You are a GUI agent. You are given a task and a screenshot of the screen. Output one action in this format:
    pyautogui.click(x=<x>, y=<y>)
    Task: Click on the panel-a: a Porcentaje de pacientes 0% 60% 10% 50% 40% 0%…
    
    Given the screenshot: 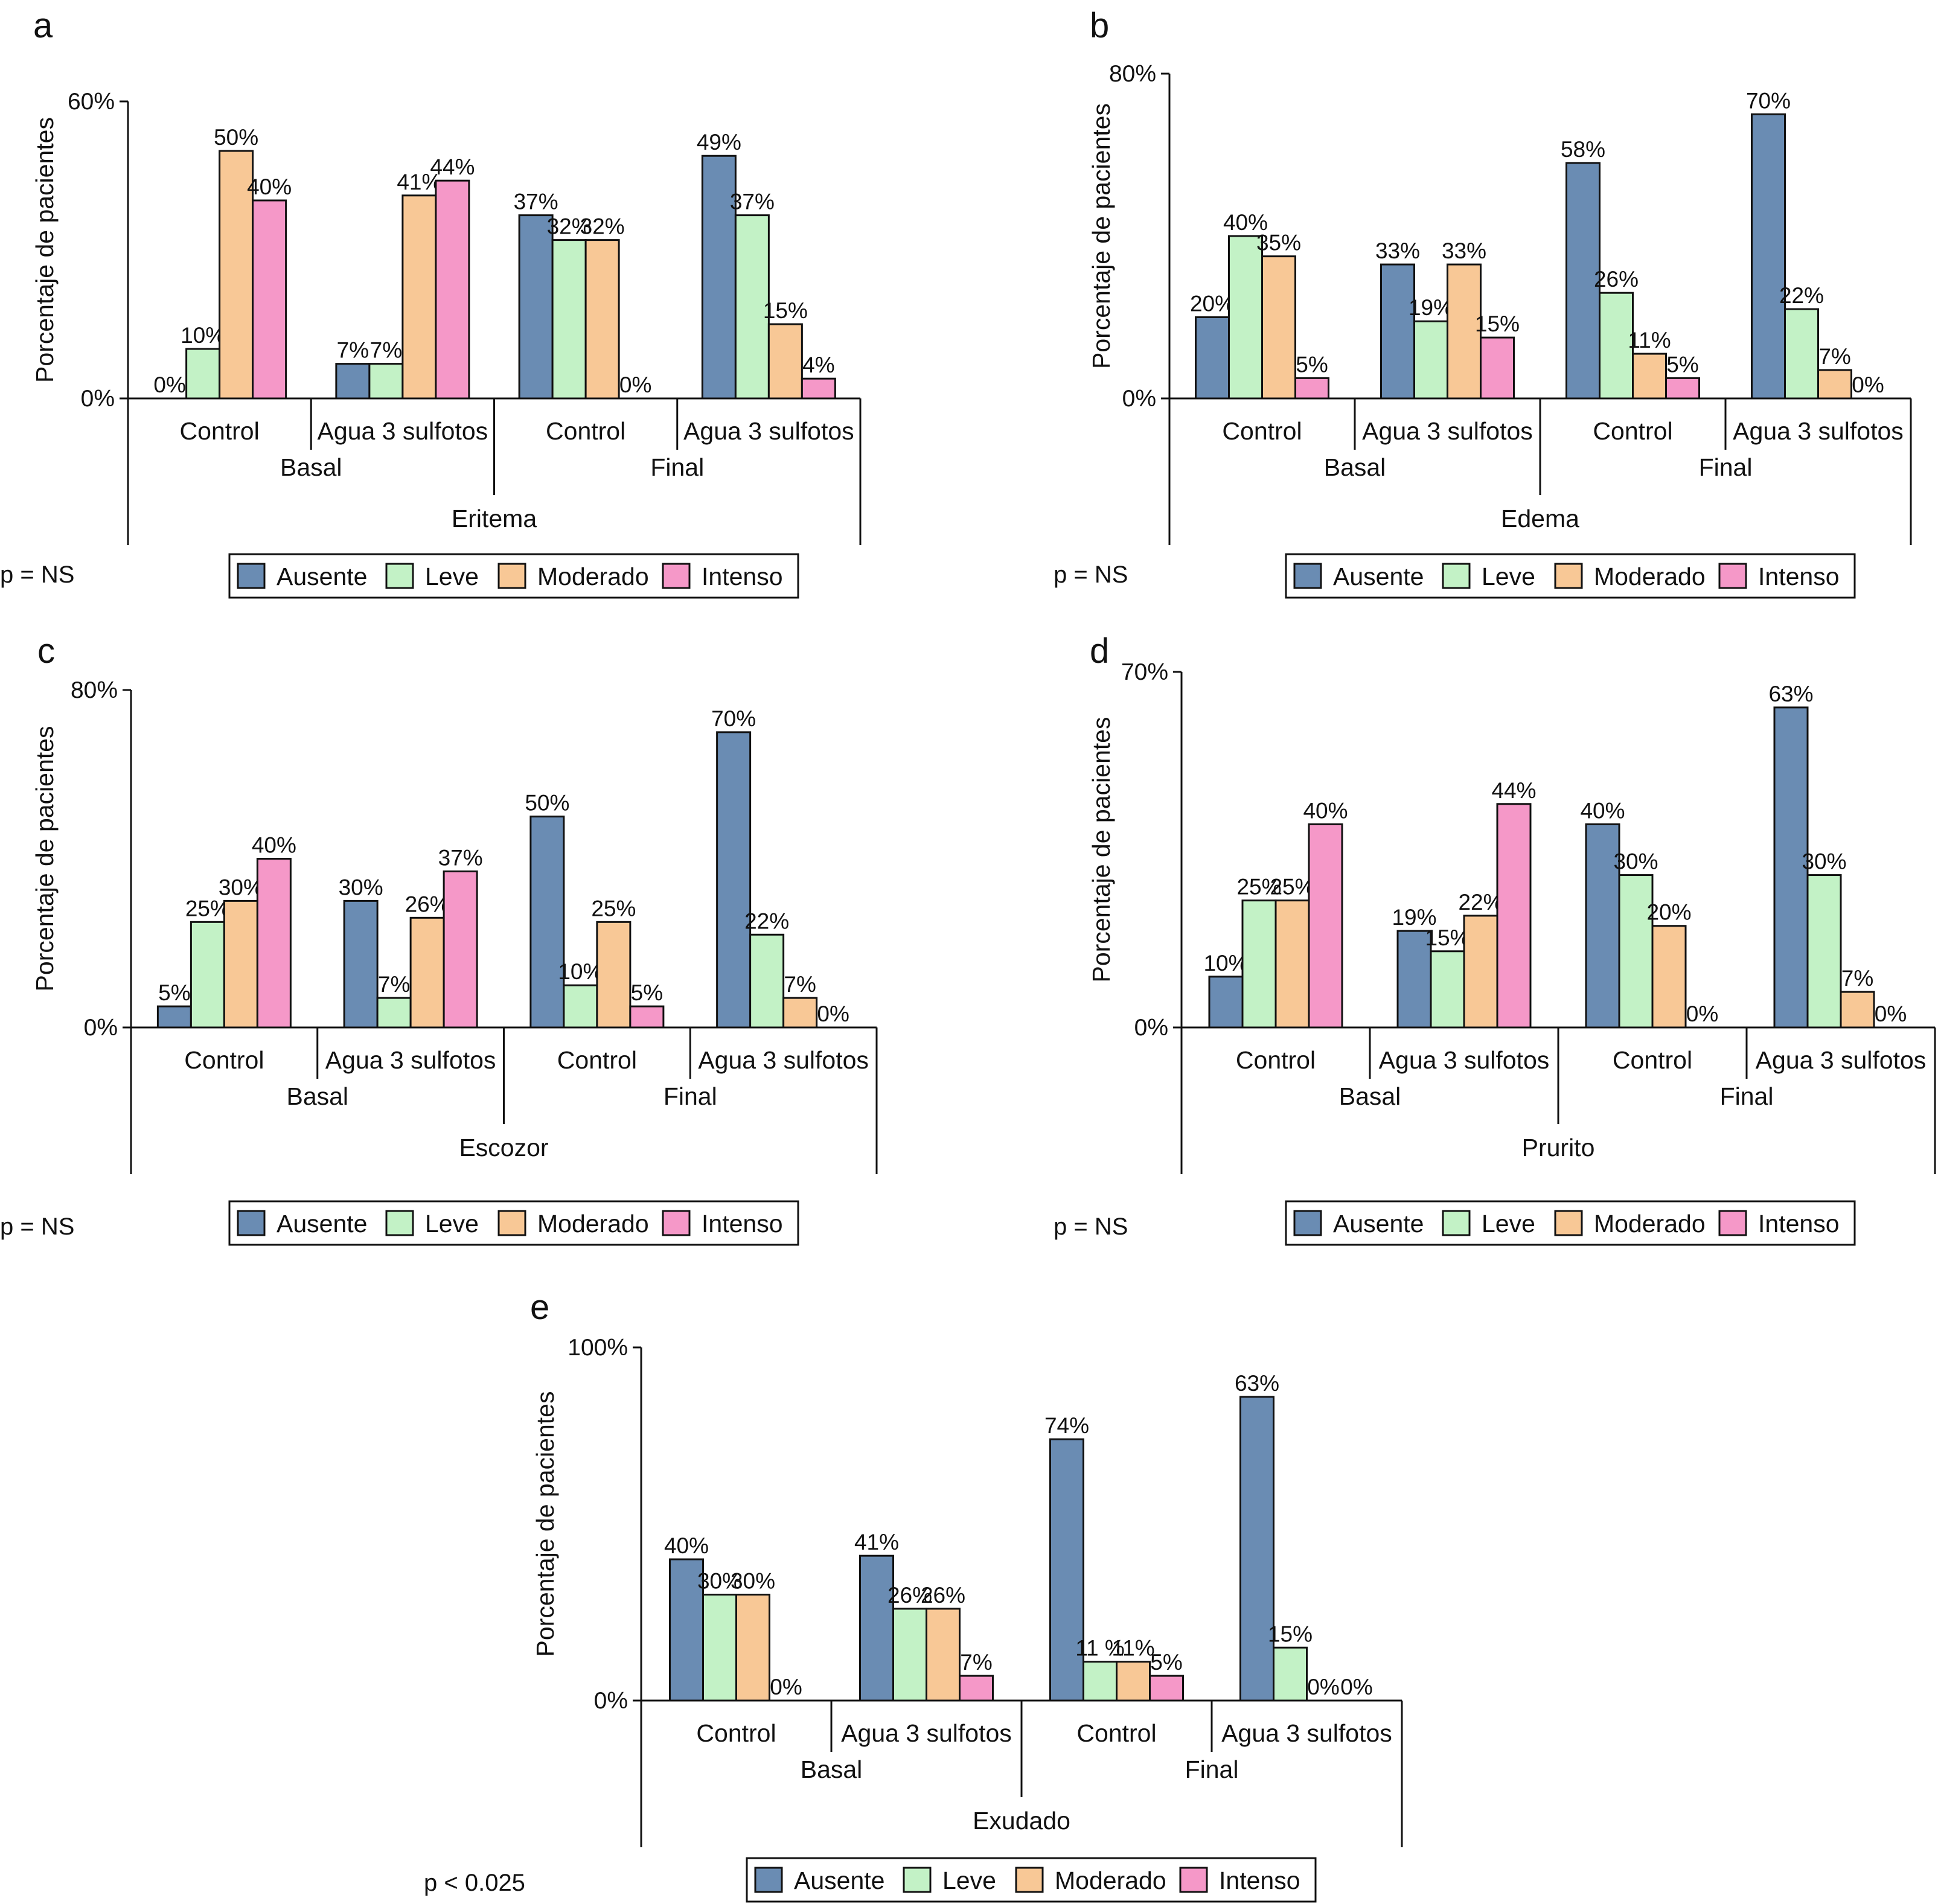 What is the action you would take?
    pyautogui.click(x=431, y=302)
    